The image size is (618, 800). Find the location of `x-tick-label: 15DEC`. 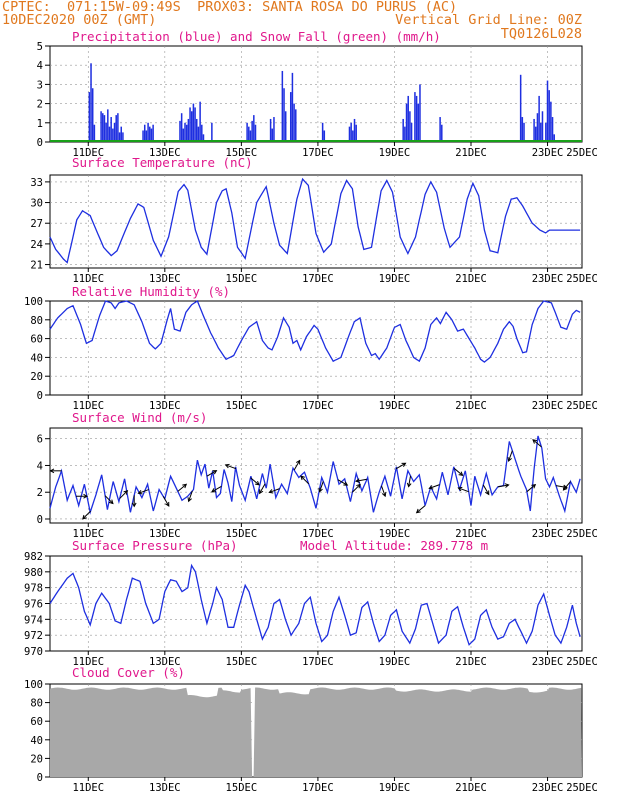

x-tick-label: 15DEC is located at coordinates (242, 662).